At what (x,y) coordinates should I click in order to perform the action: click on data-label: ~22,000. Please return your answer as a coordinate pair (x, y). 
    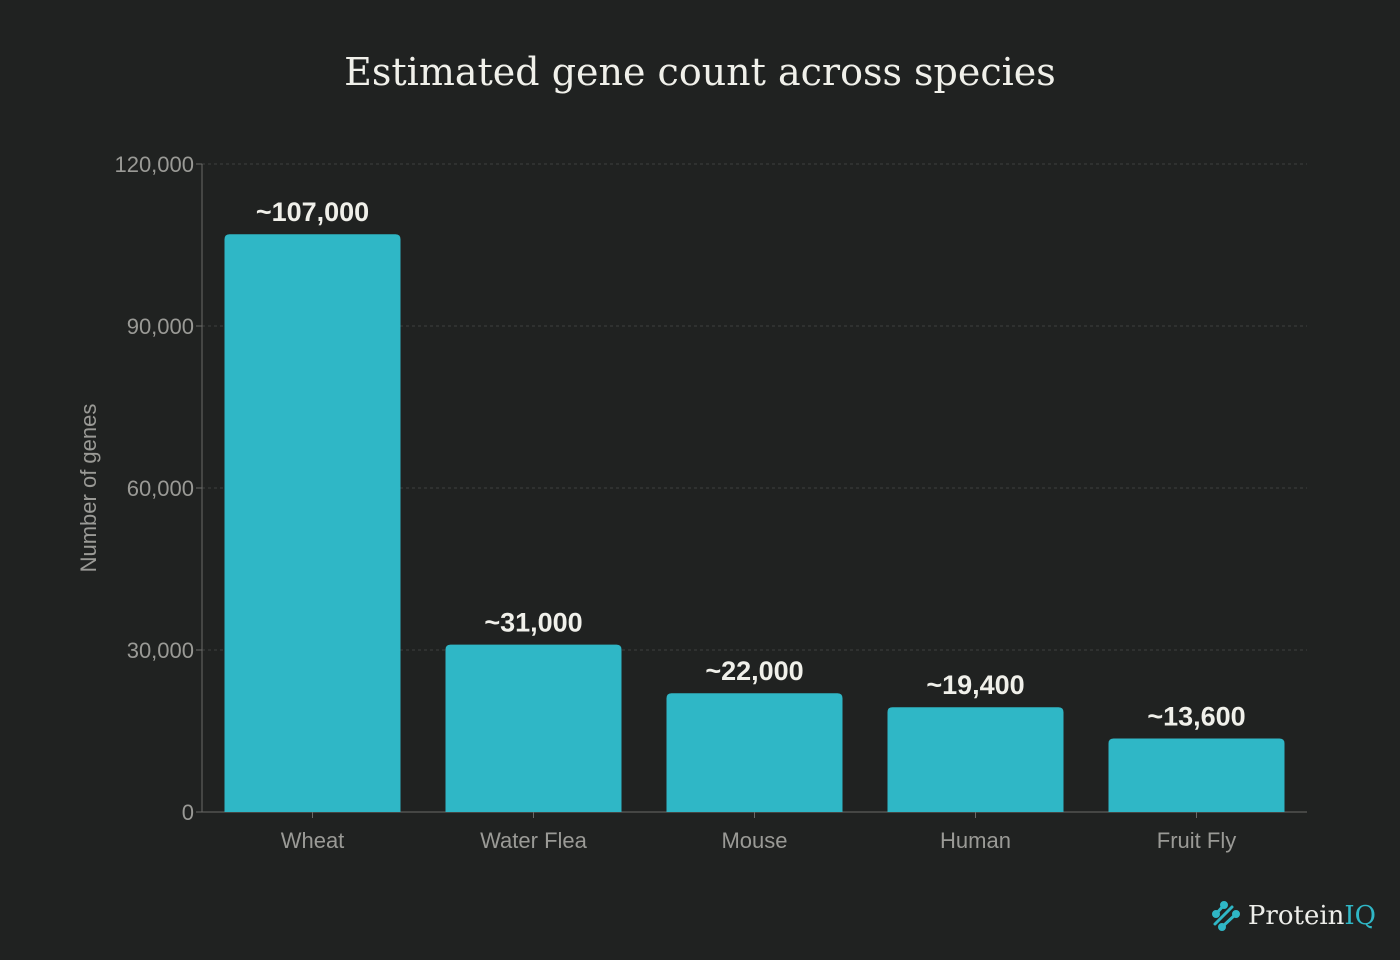
    Looking at the image, I should click on (754, 671).